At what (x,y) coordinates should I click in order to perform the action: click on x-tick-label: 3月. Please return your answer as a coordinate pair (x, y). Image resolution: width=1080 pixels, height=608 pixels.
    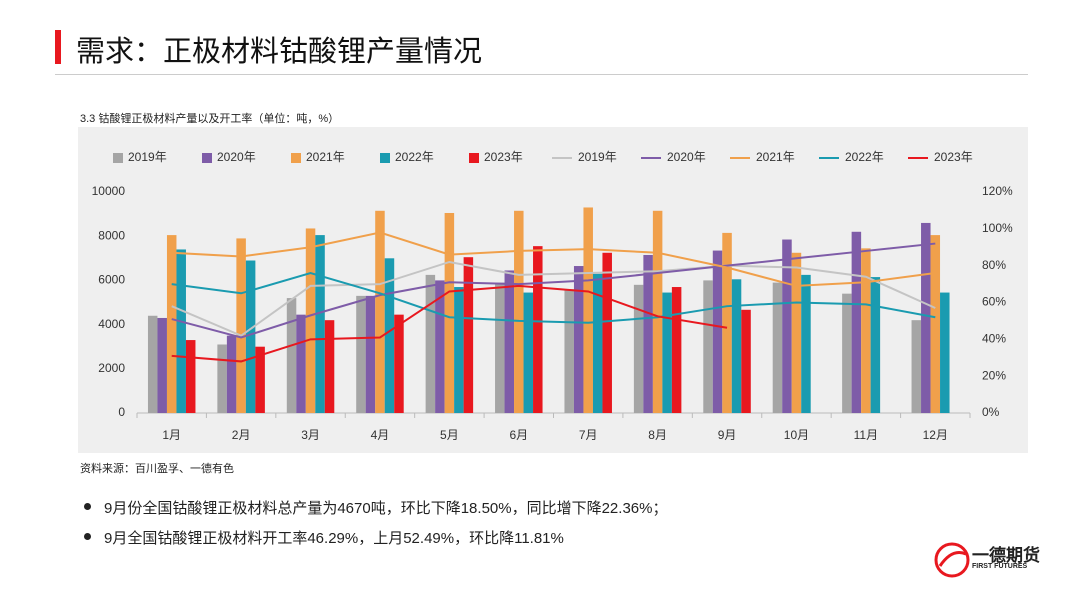
    Looking at the image, I should click on (310, 435).